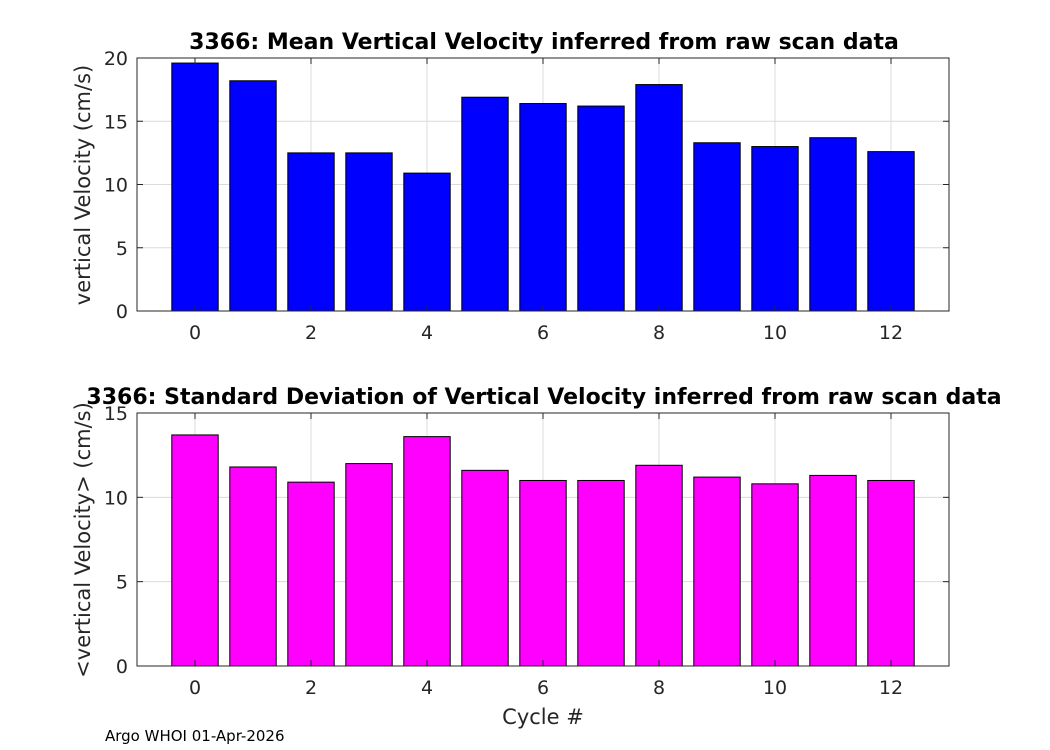 The height and width of the screenshot is (750, 1050). Describe the element at coordinates (122, 583) in the screenshot. I see `std-ytick-label: 5` at that location.